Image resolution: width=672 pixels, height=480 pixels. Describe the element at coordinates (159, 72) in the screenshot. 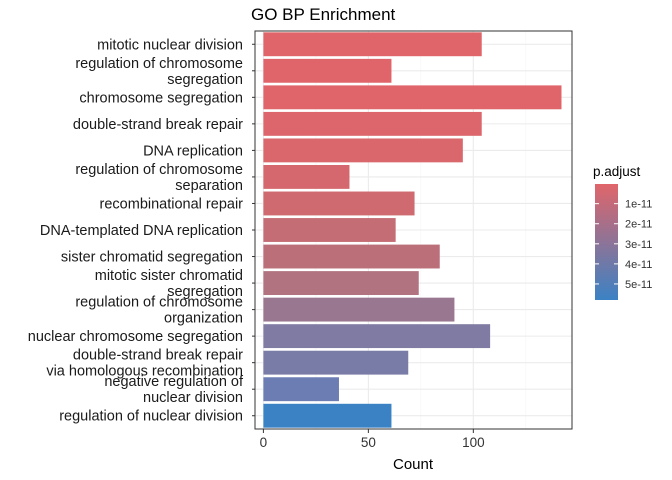

I see `category-label: regulation of chromosome segregation` at that location.